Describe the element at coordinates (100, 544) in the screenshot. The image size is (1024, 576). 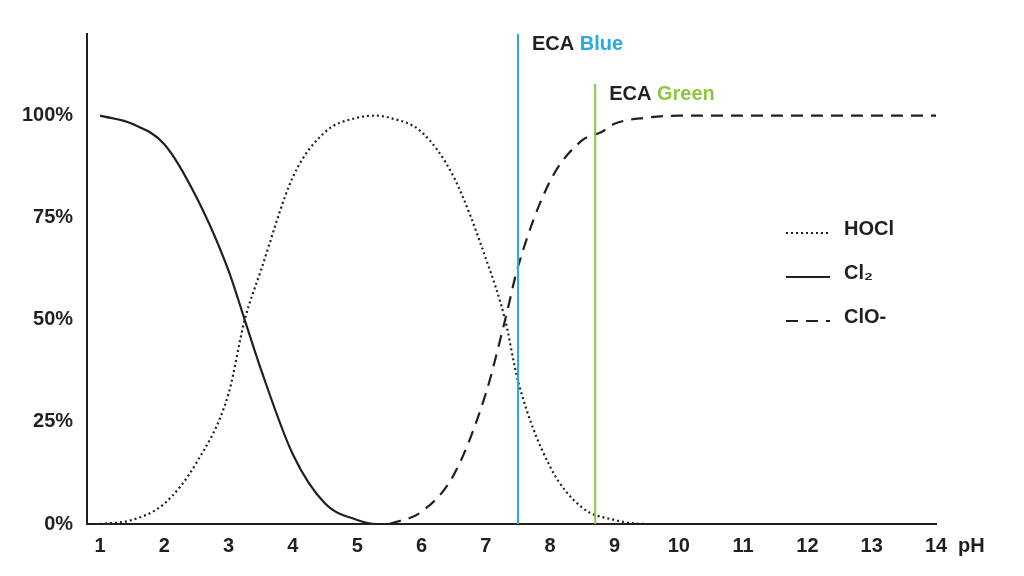
I see `x-tick-label: 1` at that location.